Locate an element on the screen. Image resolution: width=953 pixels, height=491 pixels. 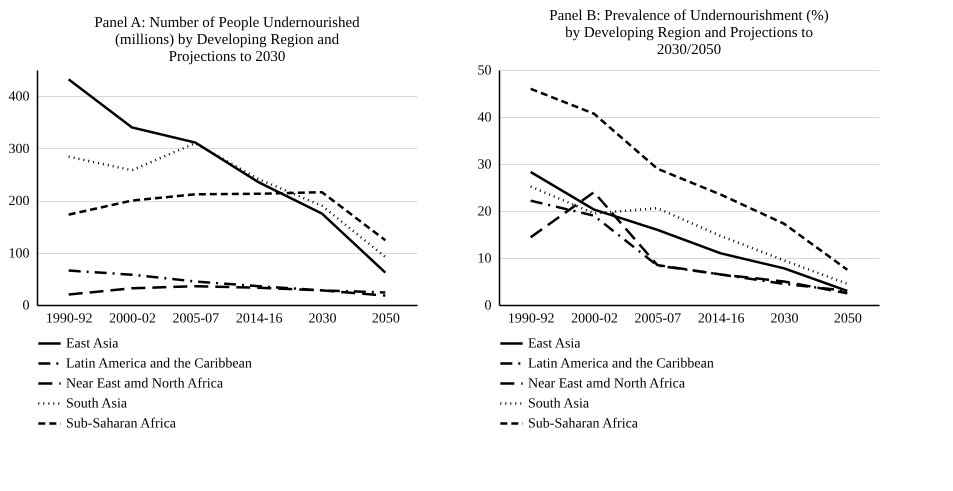
y-tick-label: 50 is located at coordinates (485, 71).